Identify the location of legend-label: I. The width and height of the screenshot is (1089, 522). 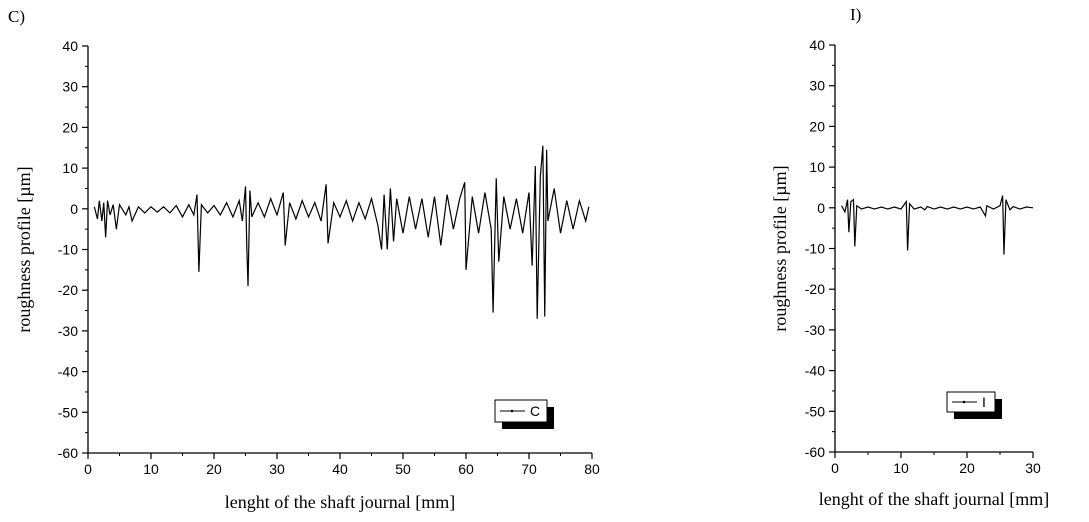
(984, 402).